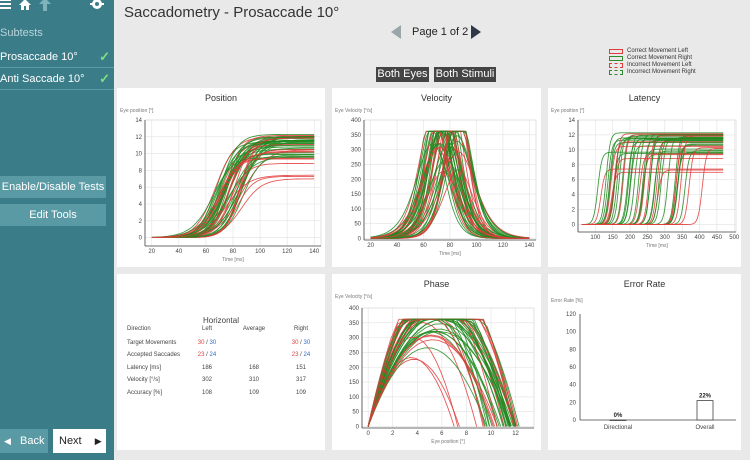  Describe the element at coordinates (529, 246) in the screenshot. I see `x-tick-label: 140` at that location.